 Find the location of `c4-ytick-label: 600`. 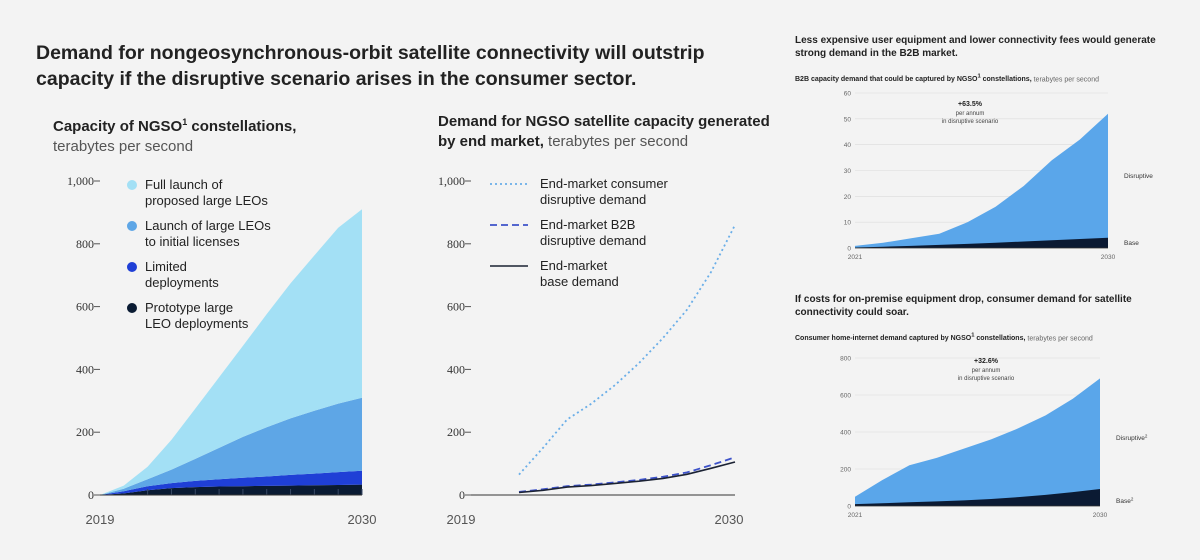

c4-ytick-label: 600 is located at coordinates (845, 396).